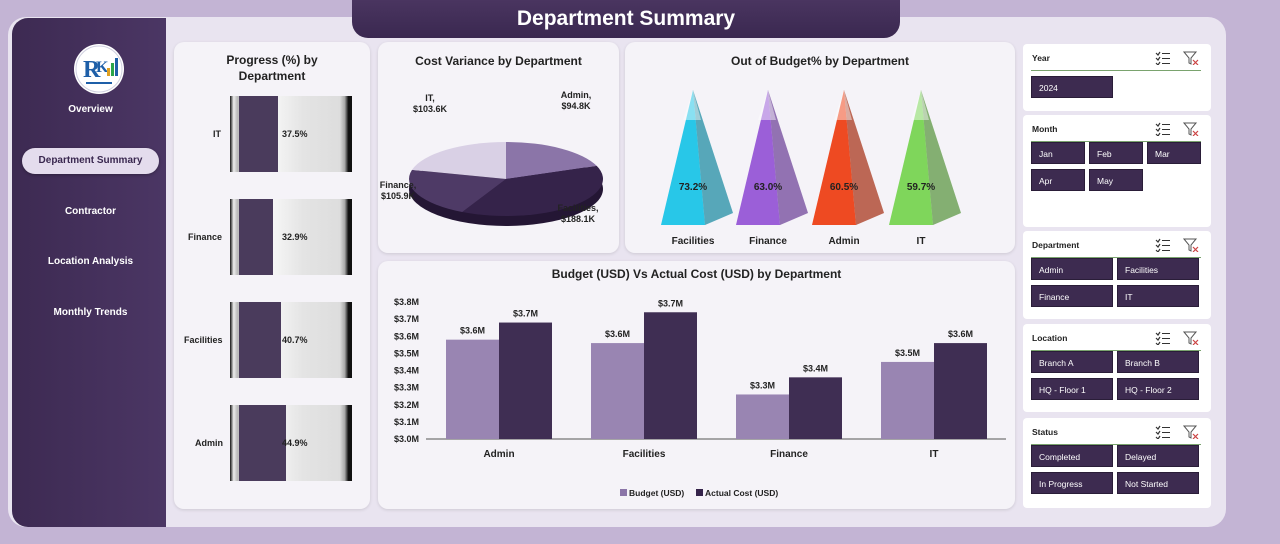 This screenshot has width=1280, height=544. I want to click on svg-text: R, so click(92, 70).